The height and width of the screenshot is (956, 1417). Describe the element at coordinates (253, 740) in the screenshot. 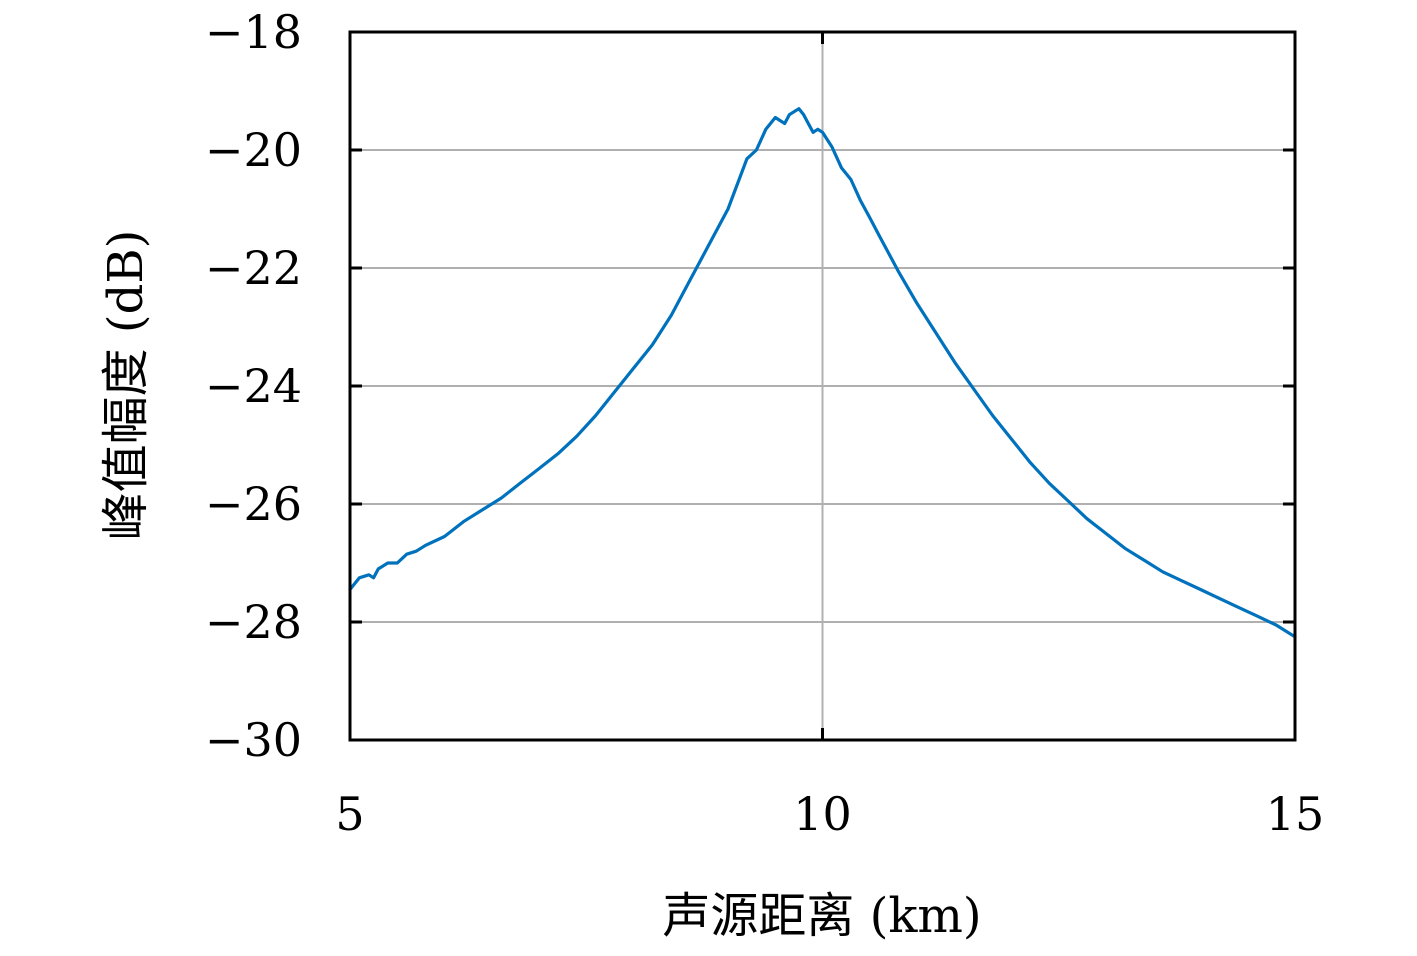

I see `y-tick-label: −30` at that location.